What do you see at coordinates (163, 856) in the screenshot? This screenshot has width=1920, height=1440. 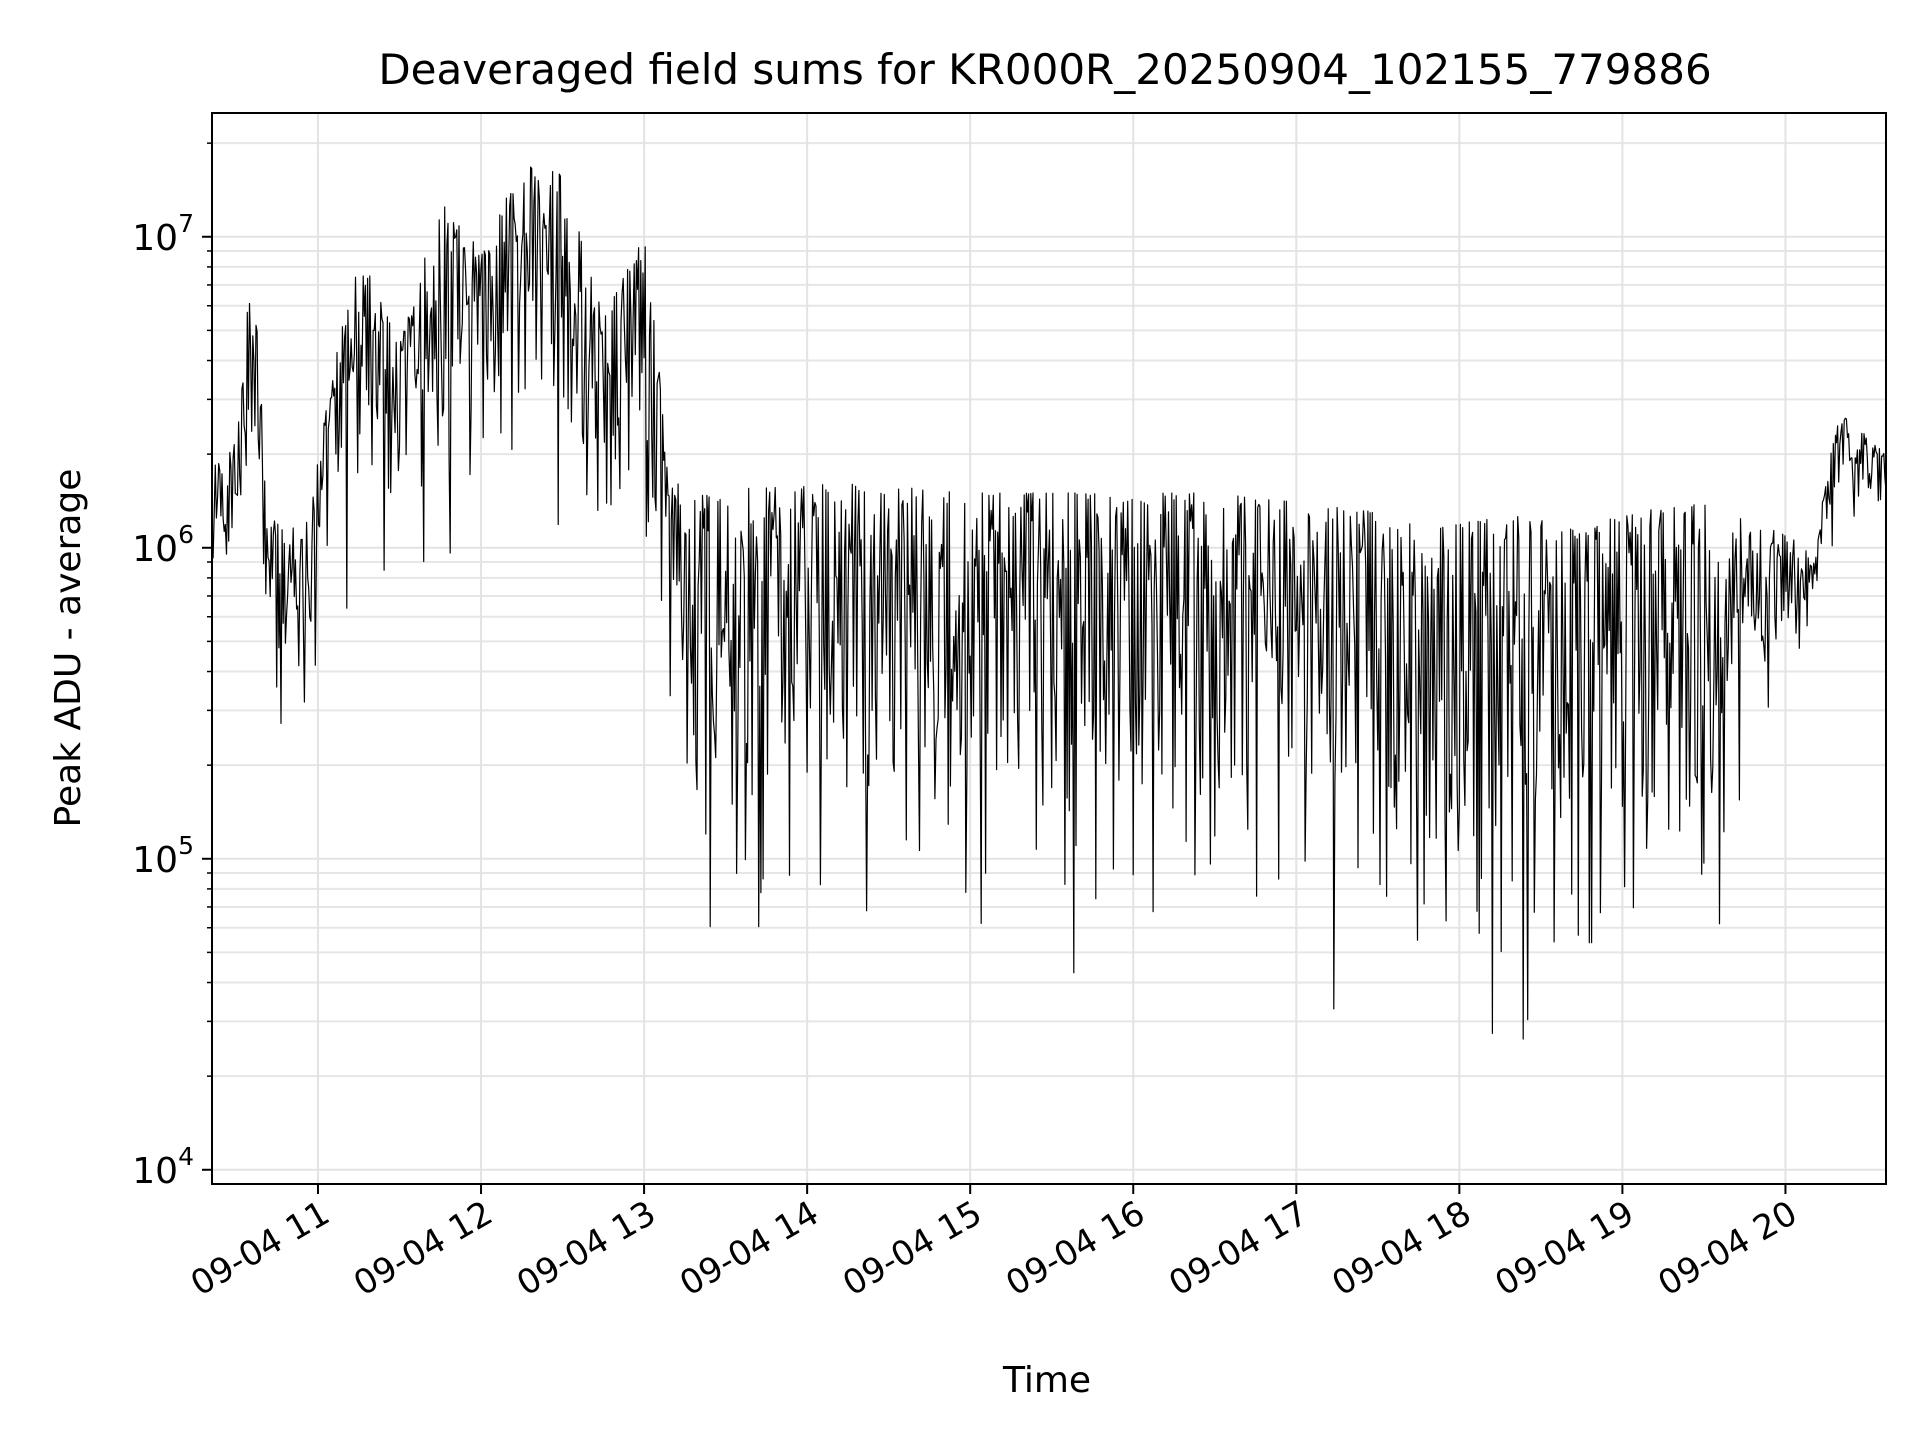 I see `y-tick-label: 10⁵` at bounding box center [163, 856].